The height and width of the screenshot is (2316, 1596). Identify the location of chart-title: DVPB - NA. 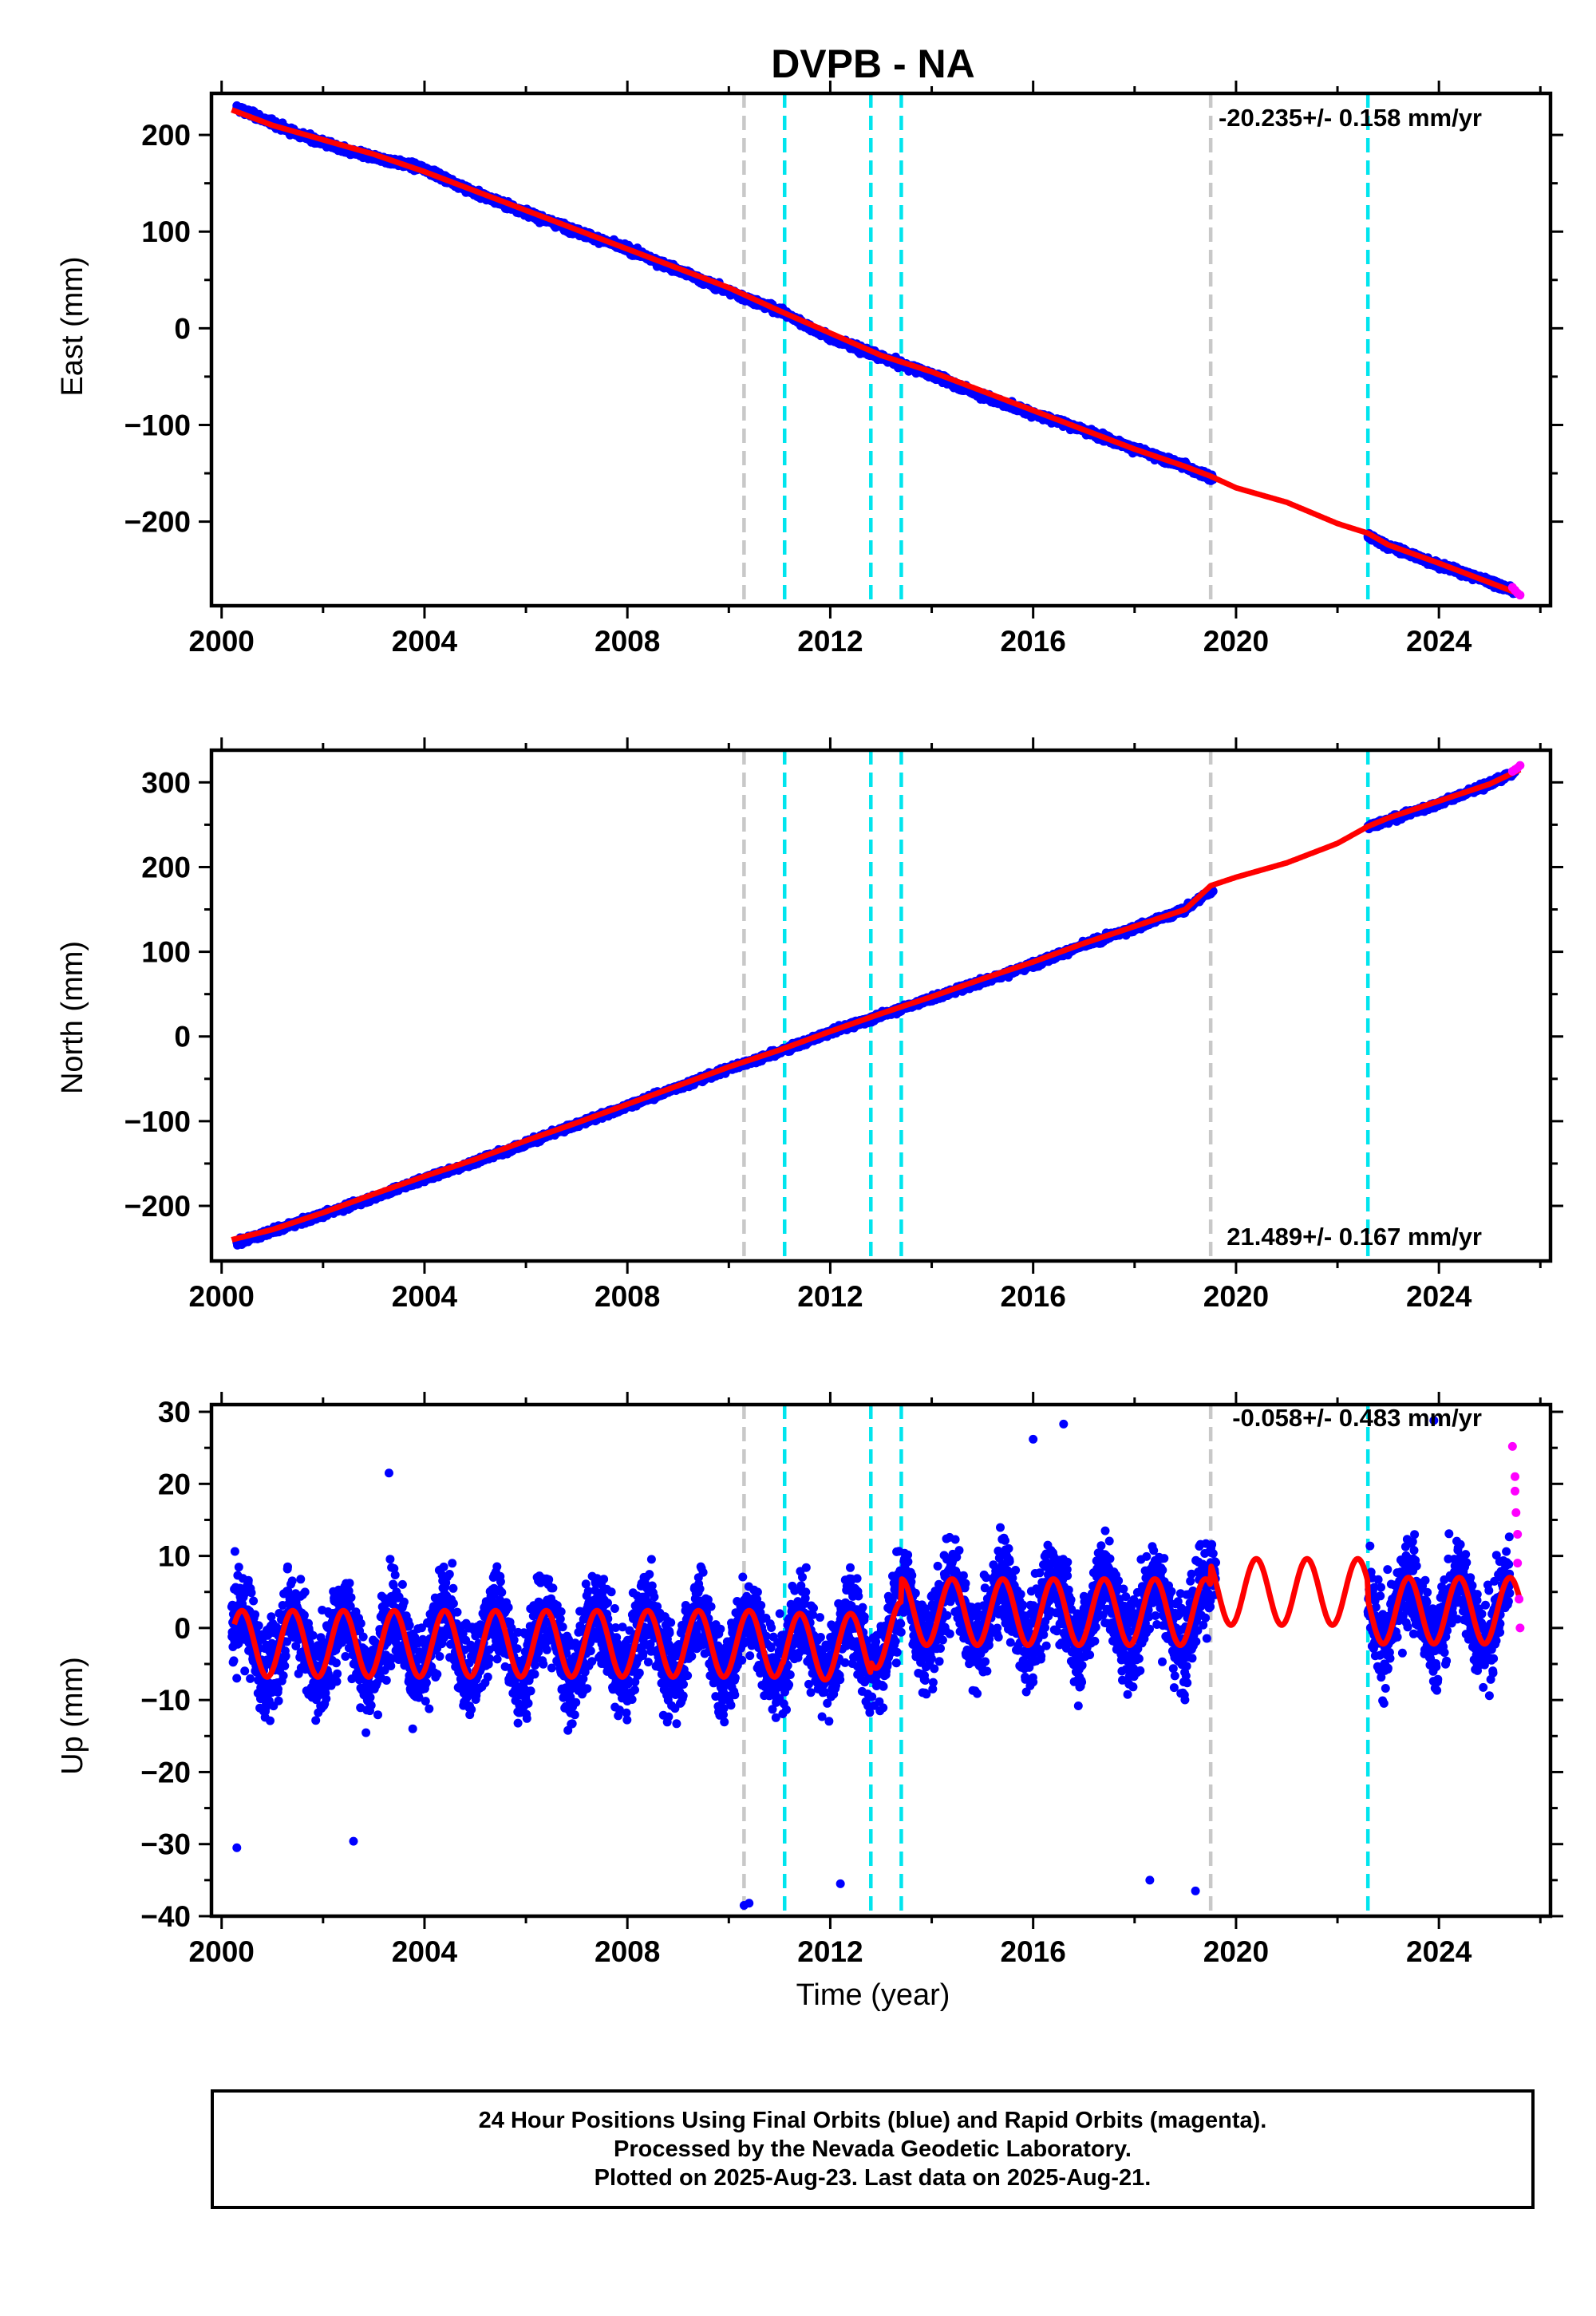
(873, 63).